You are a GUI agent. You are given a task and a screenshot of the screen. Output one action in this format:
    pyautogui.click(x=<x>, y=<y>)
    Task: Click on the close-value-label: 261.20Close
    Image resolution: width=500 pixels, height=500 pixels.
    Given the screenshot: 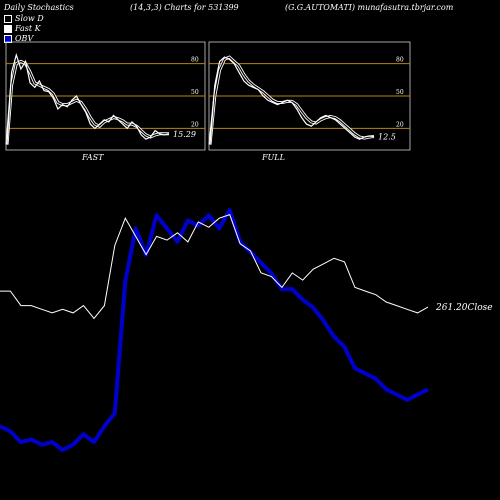 What is the action you would take?
    pyautogui.click(x=464, y=308)
    